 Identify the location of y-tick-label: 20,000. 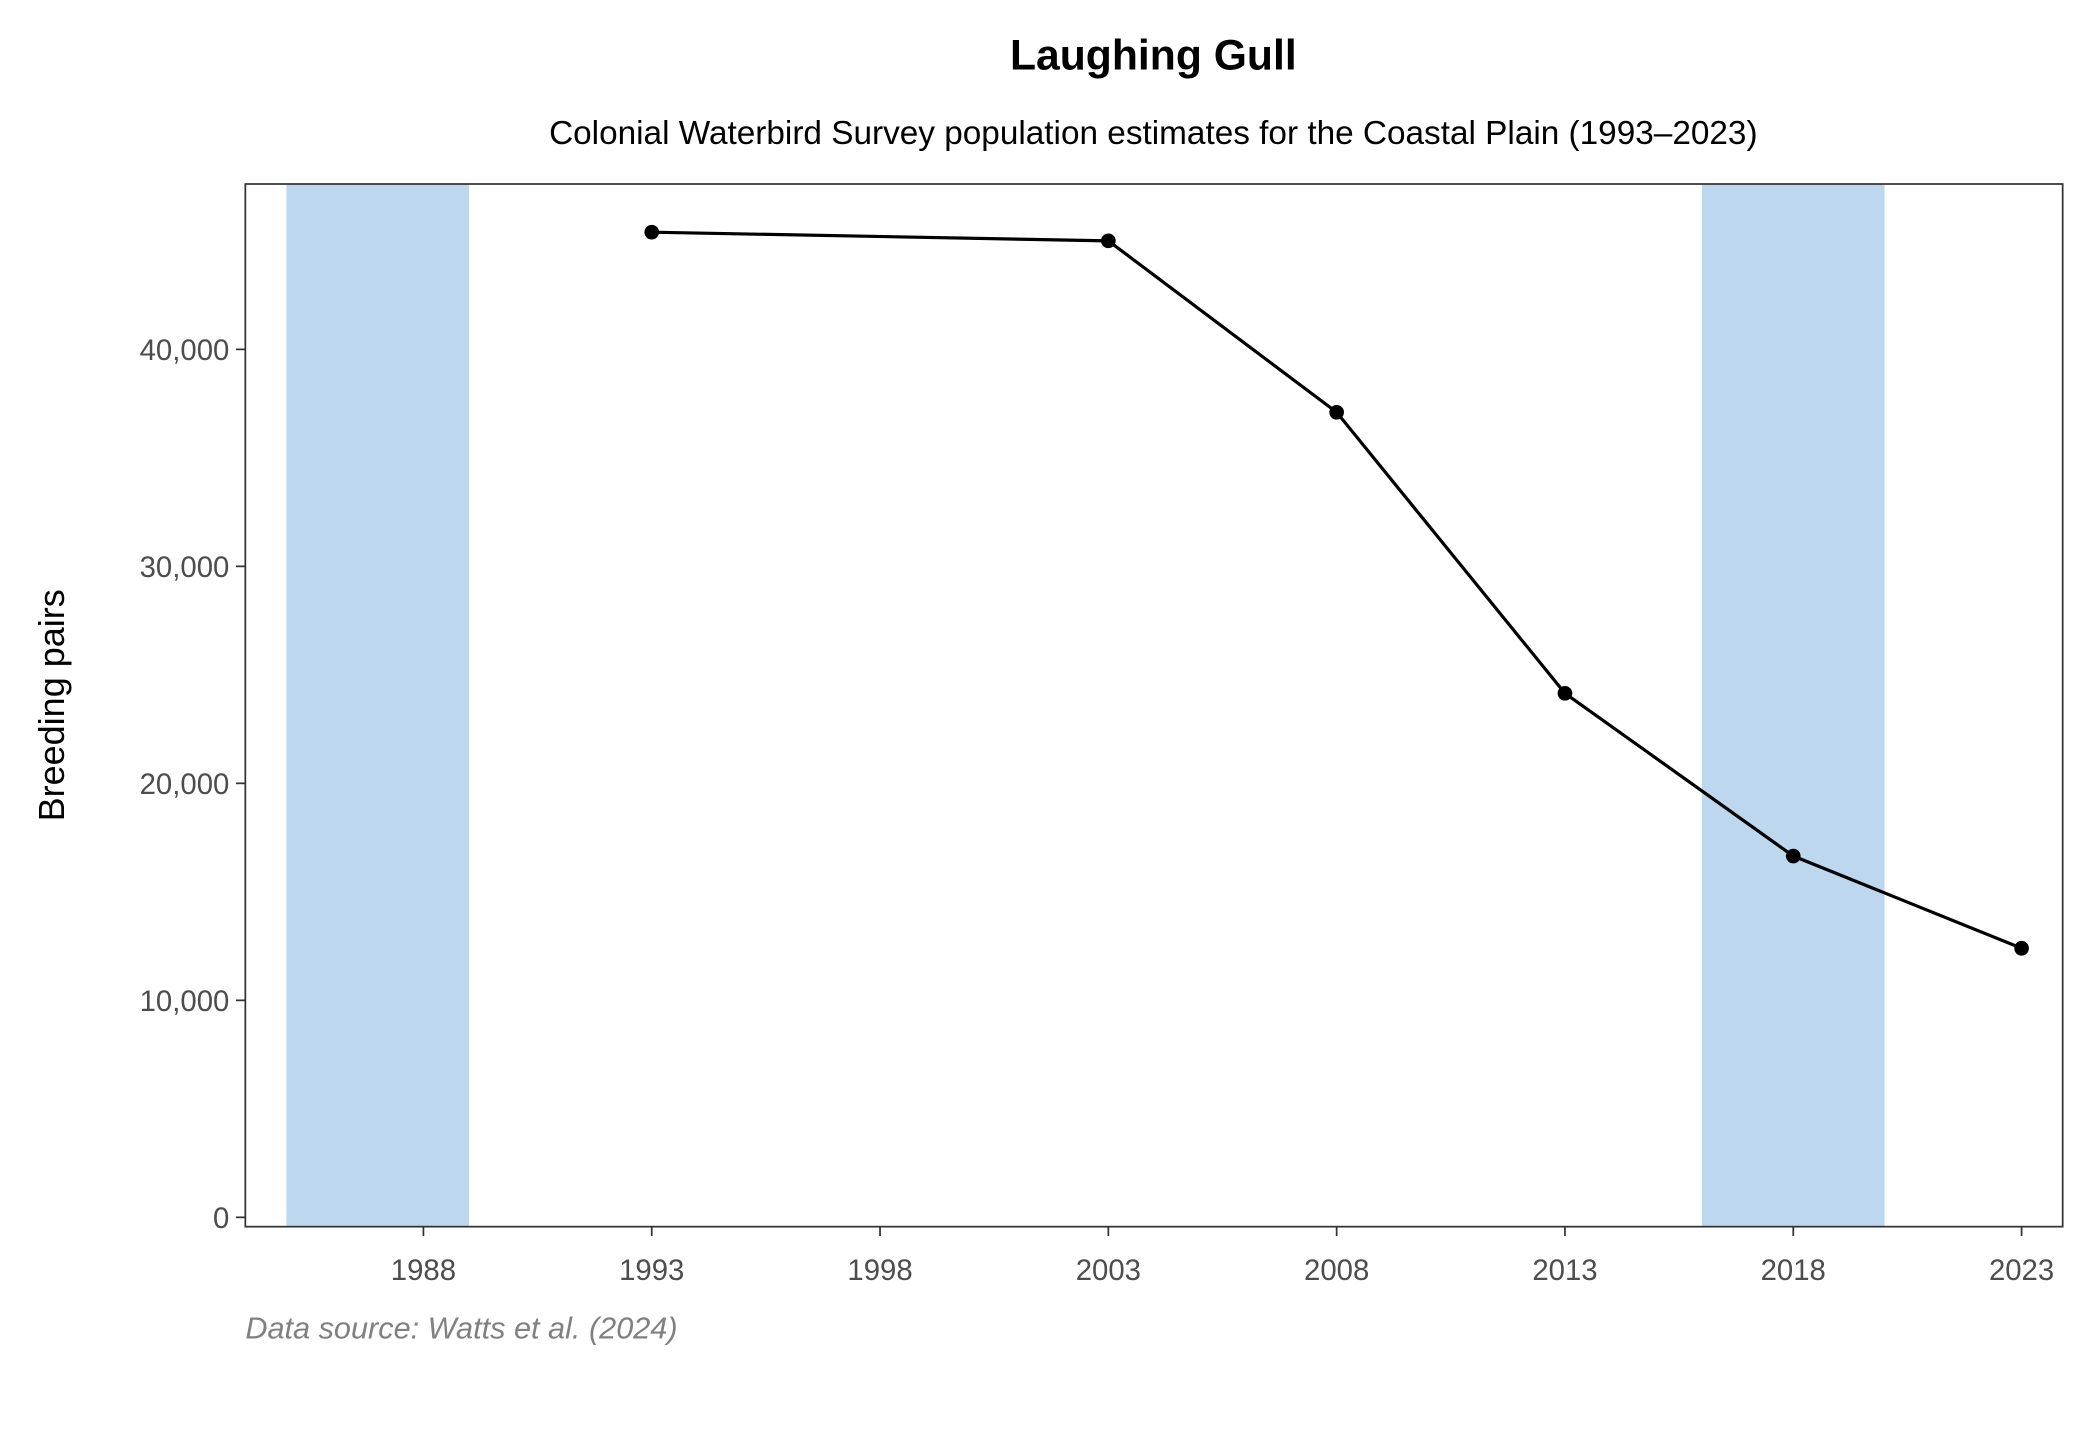
(185, 784).